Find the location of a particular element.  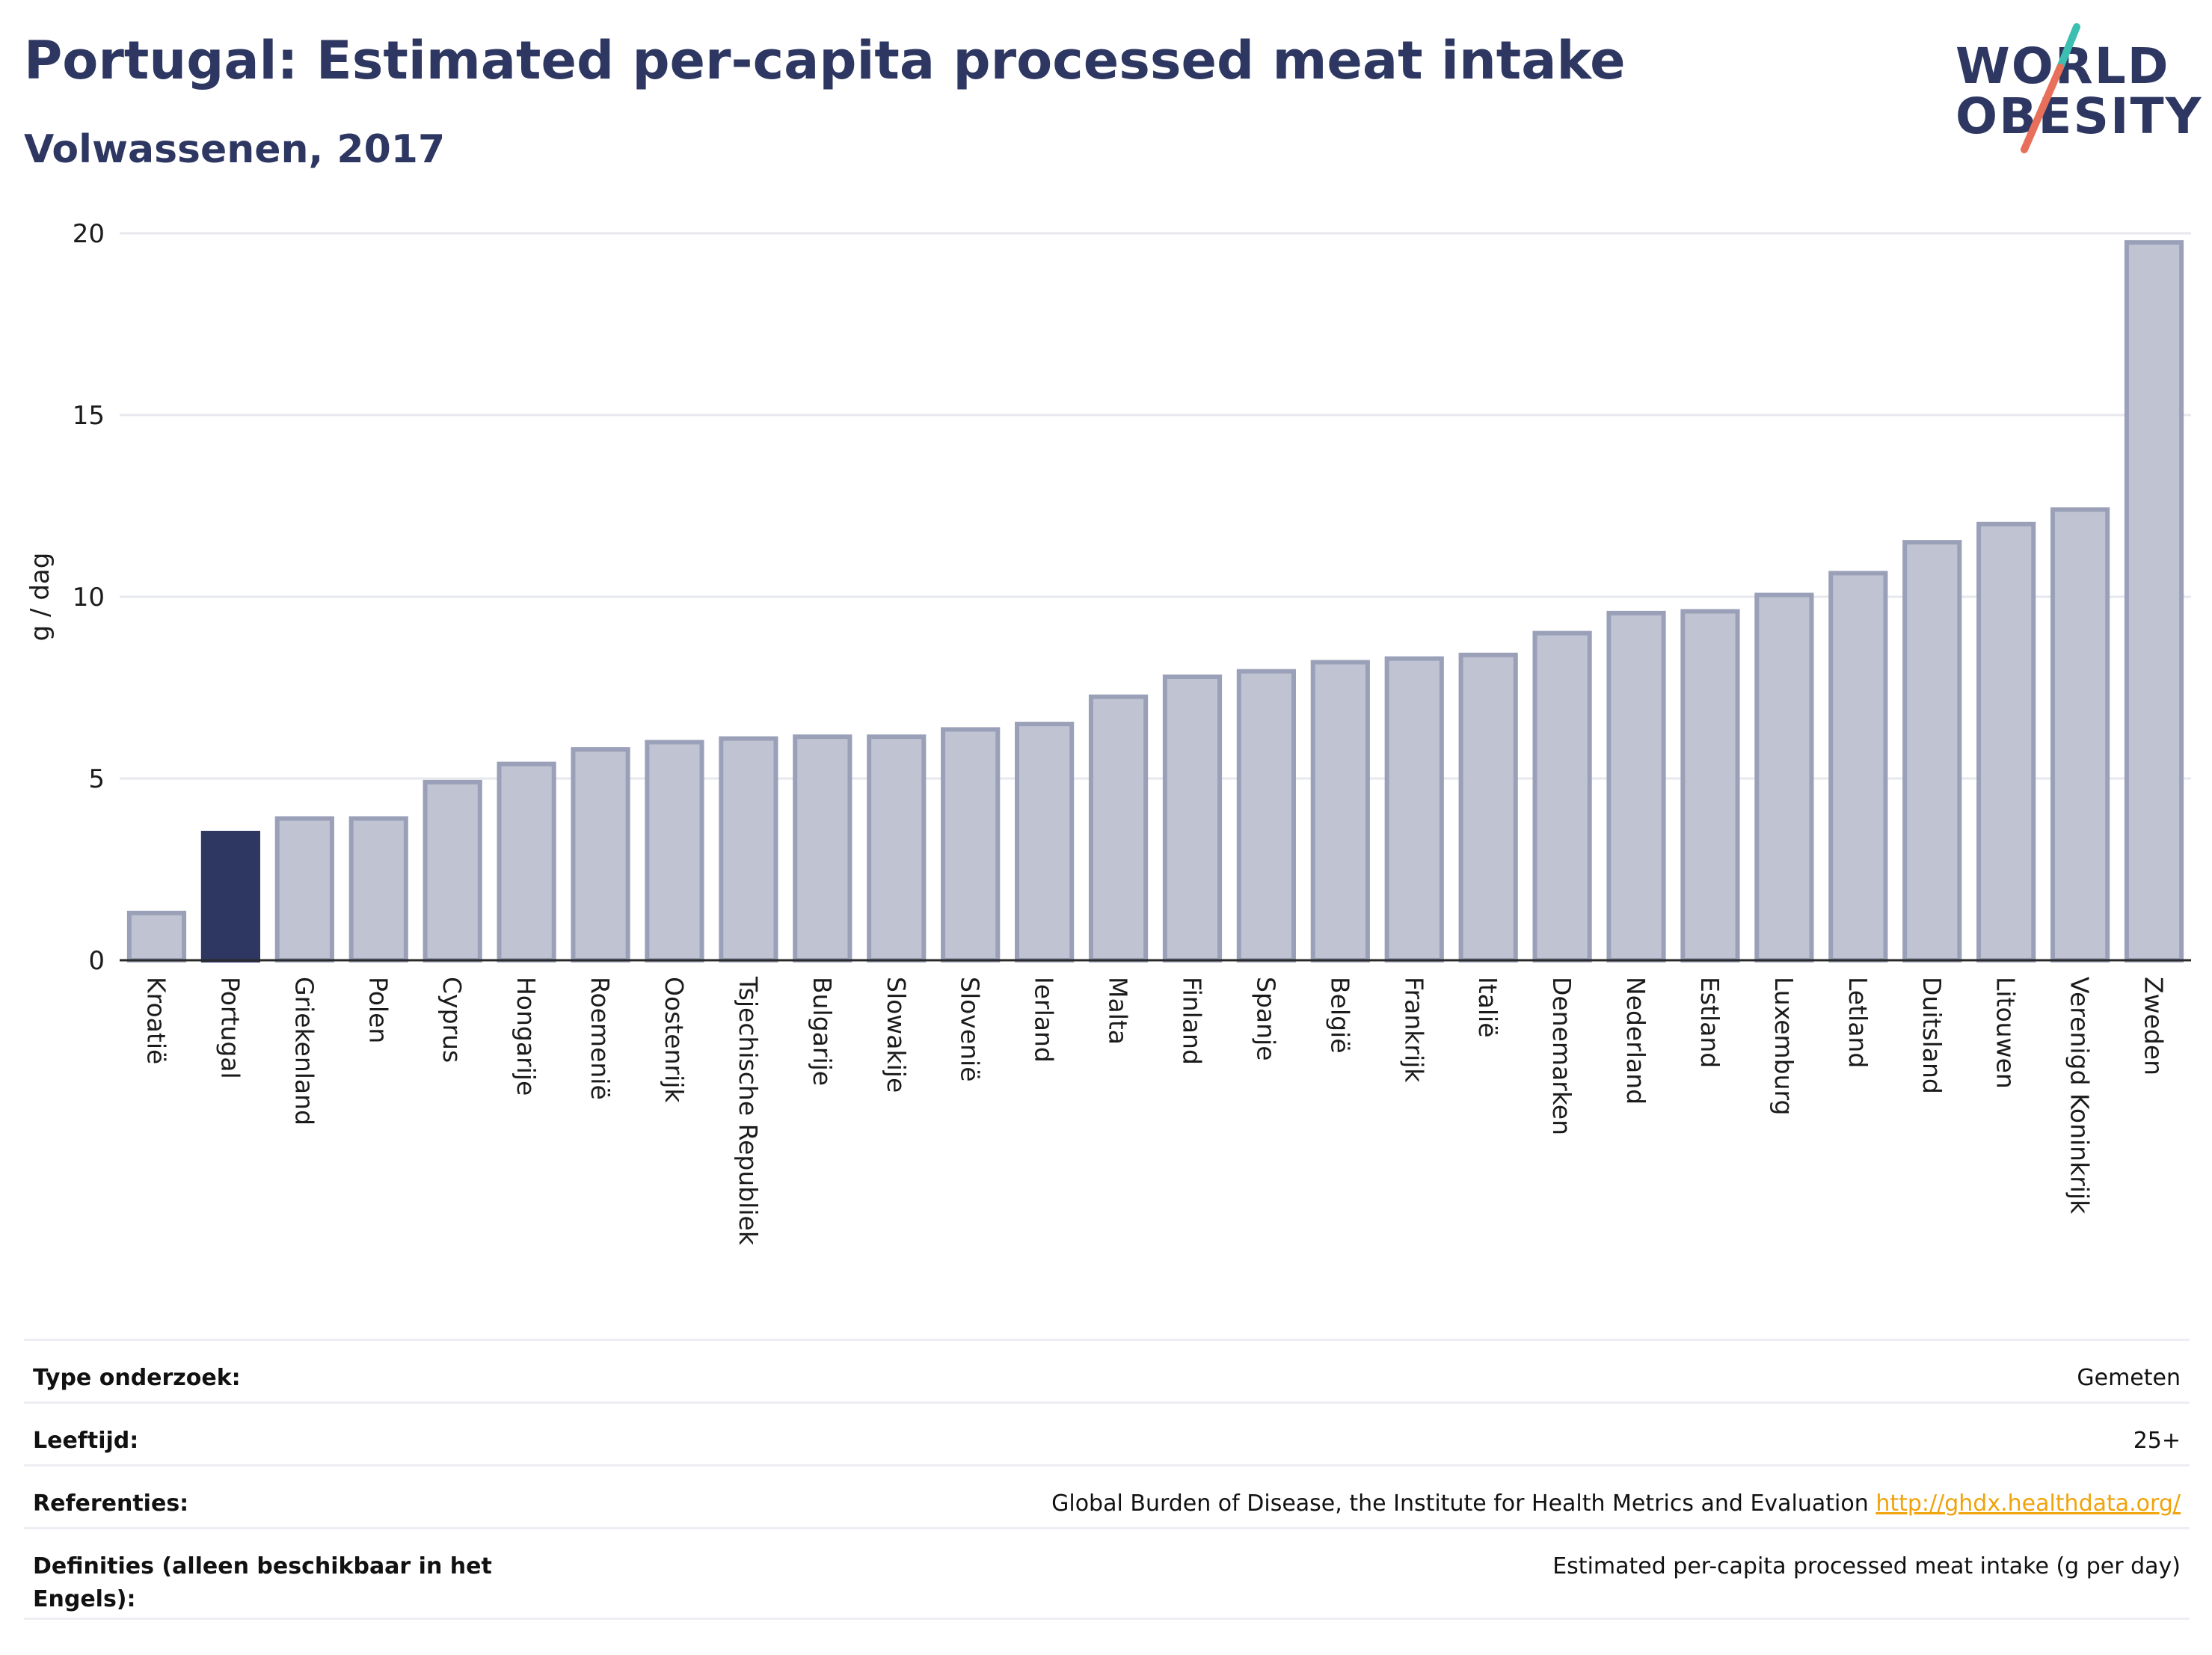

x-tick-label: Estland is located at coordinates (1709, 1022).